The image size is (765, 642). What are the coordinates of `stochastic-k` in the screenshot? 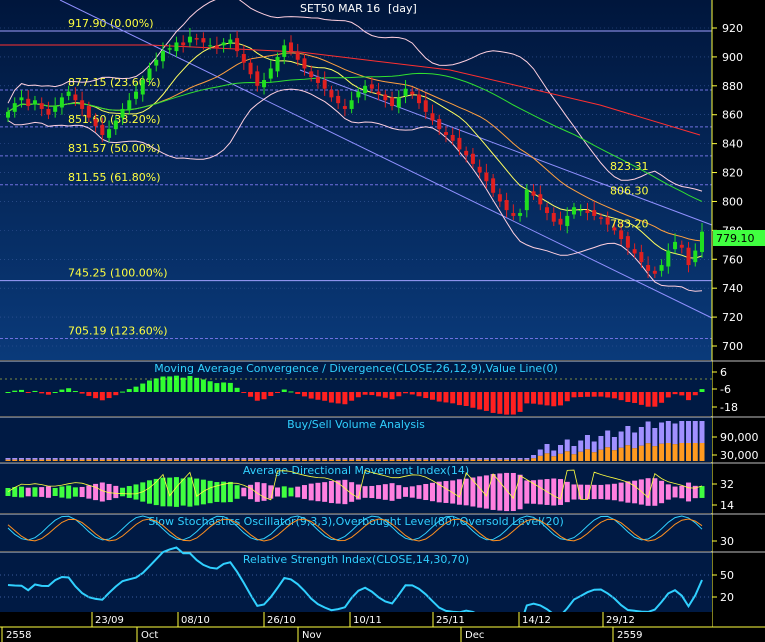 It's located at (355, 528).